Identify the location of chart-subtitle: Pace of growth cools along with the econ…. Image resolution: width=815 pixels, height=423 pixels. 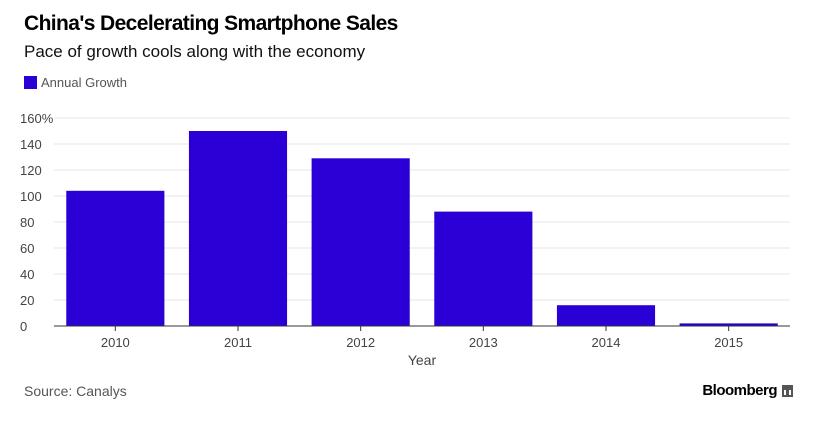
(195, 51).